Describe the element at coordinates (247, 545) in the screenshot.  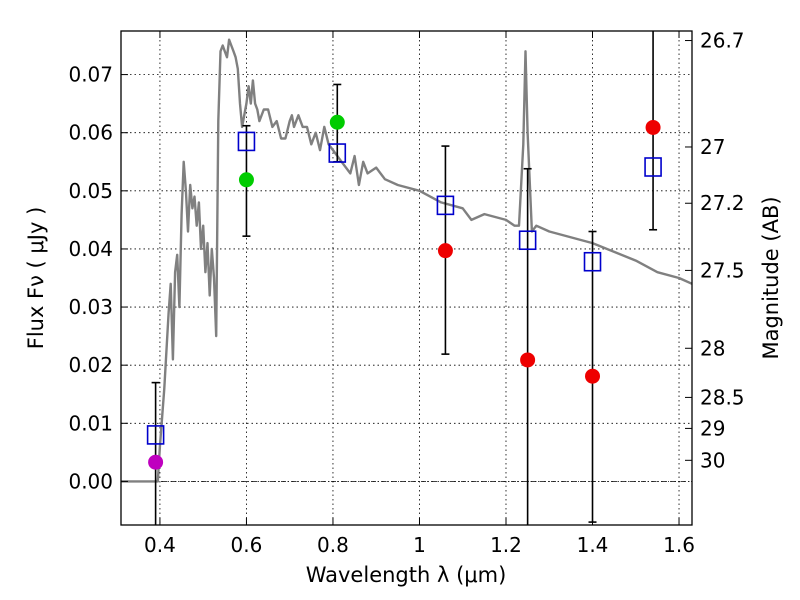
I see `x-tick-label: 0.6` at that location.